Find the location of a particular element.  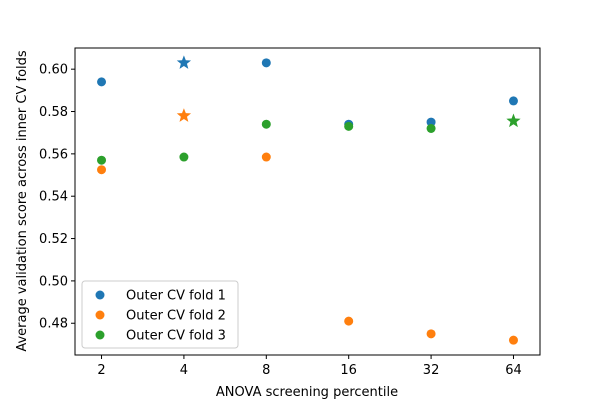

y-tick-label: 0.50 is located at coordinates (53, 281).